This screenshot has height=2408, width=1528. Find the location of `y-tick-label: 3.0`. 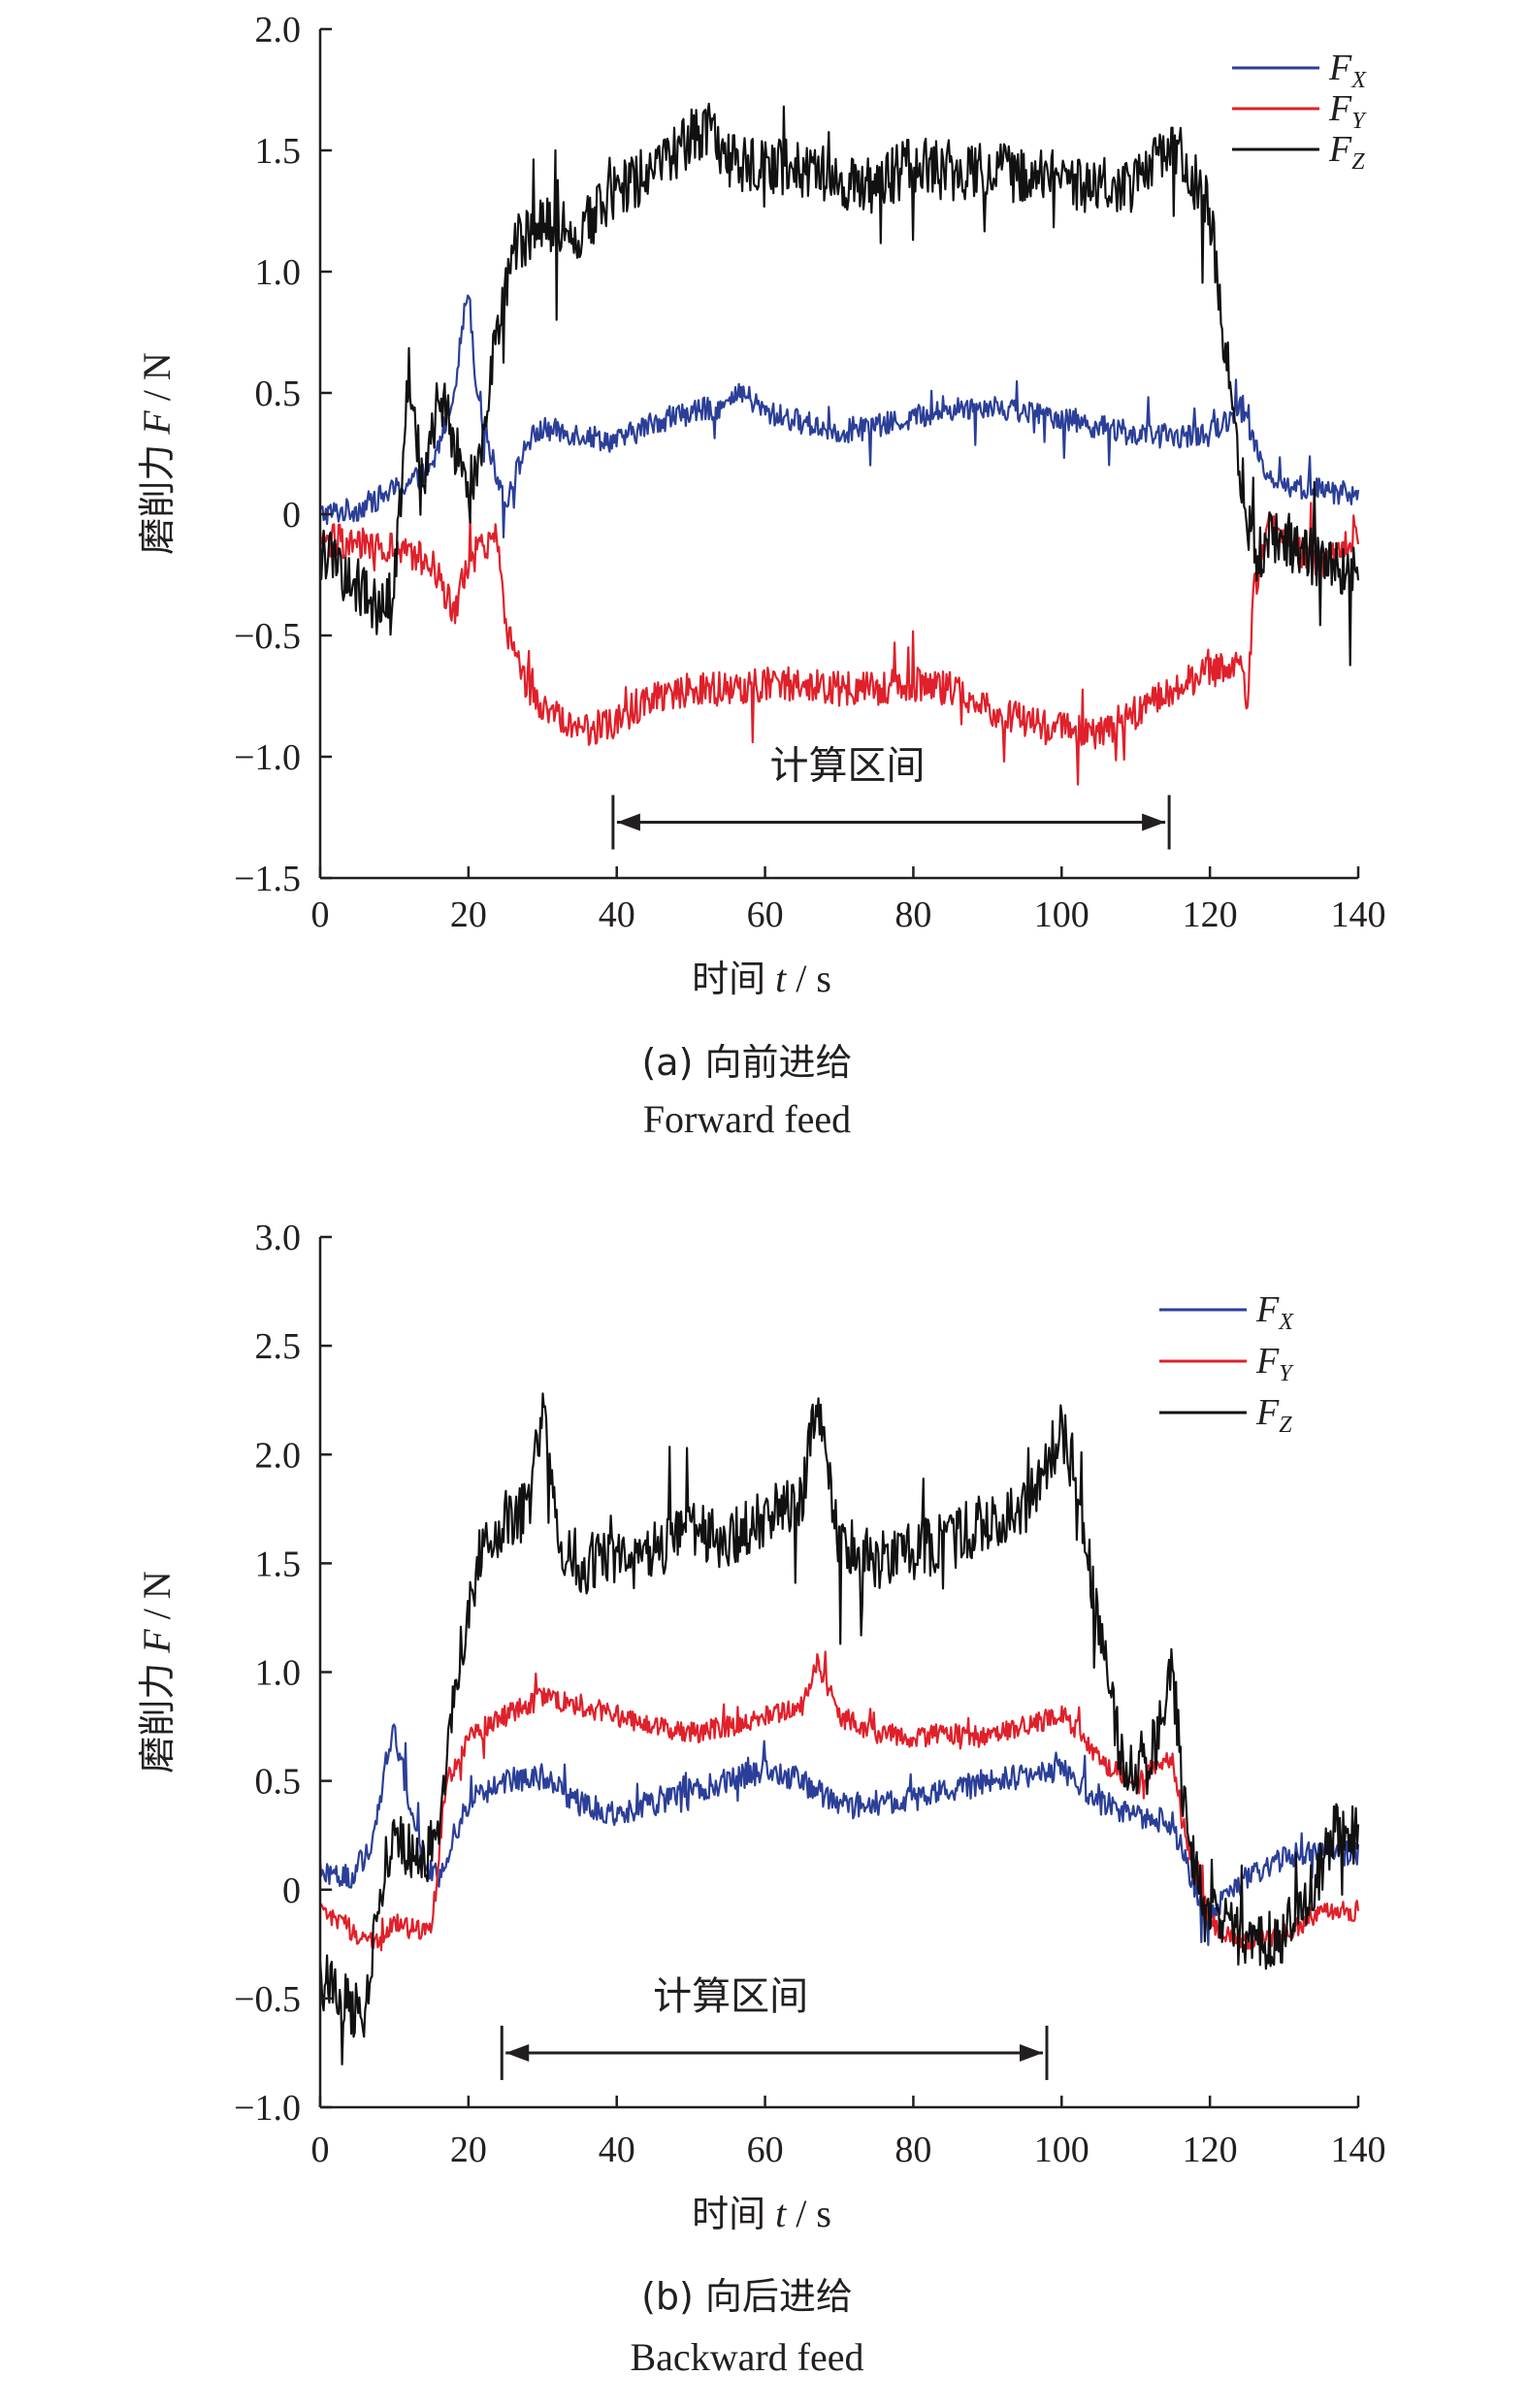

y-tick-label: 3.0 is located at coordinates (278, 1238).